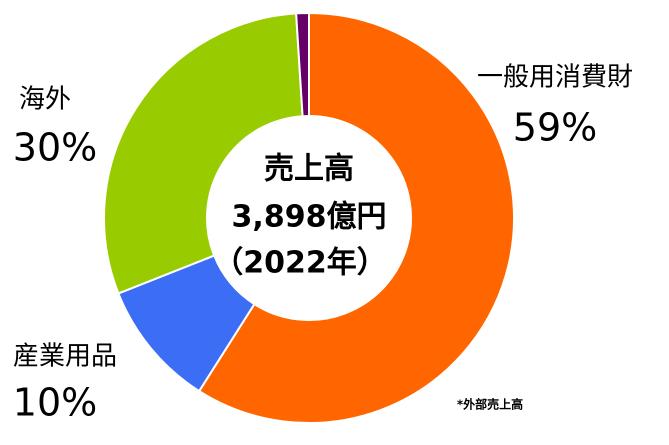  I want to click on category-label: 産業用品, so click(65, 357).